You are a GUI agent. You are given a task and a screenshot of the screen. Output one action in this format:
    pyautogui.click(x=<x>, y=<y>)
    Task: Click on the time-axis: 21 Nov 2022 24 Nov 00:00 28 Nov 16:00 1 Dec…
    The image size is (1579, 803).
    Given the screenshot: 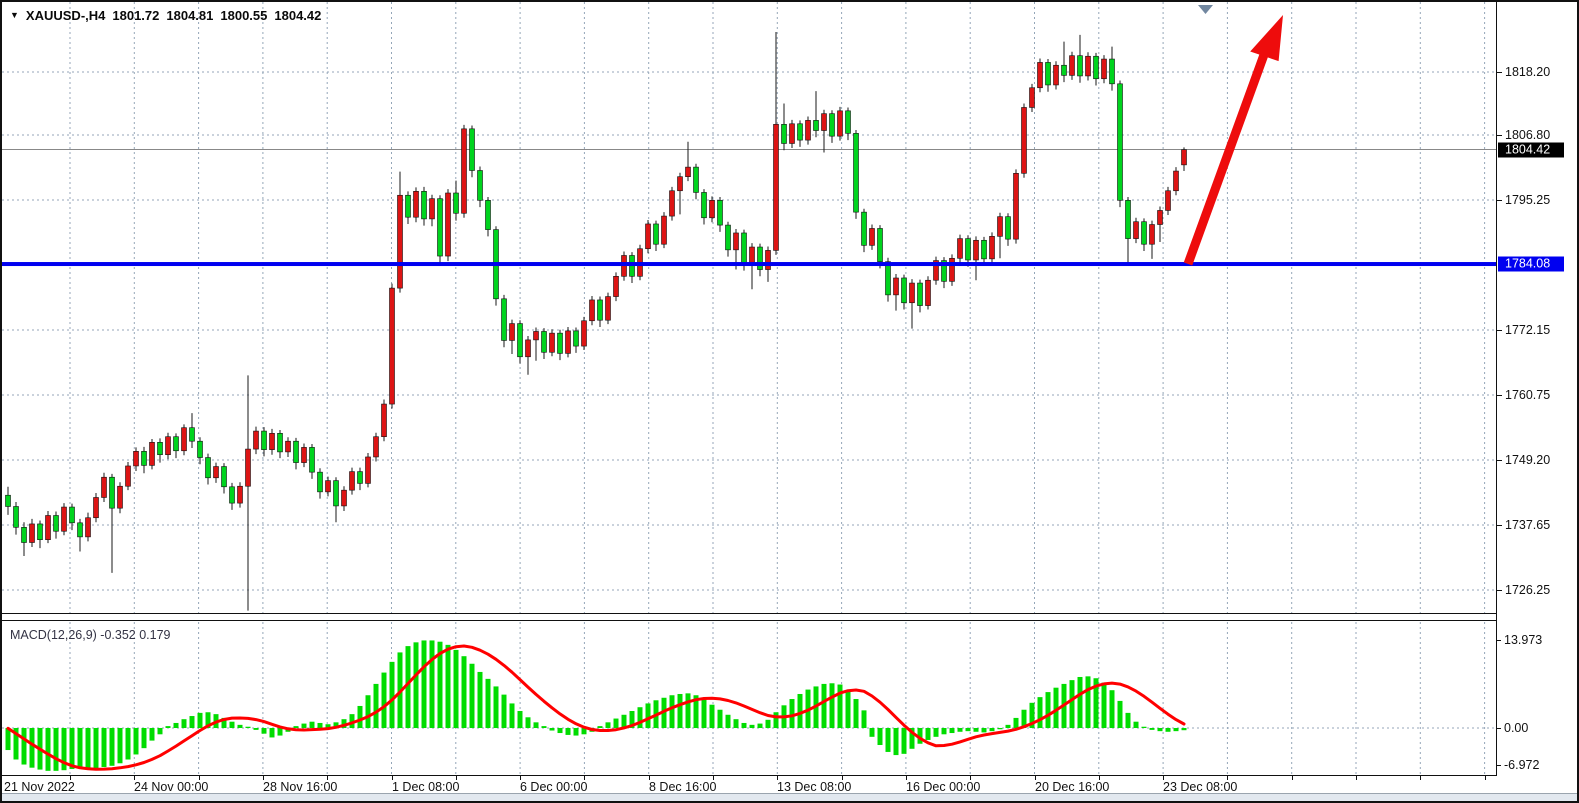 What is the action you would take?
    pyautogui.click(x=749, y=786)
    